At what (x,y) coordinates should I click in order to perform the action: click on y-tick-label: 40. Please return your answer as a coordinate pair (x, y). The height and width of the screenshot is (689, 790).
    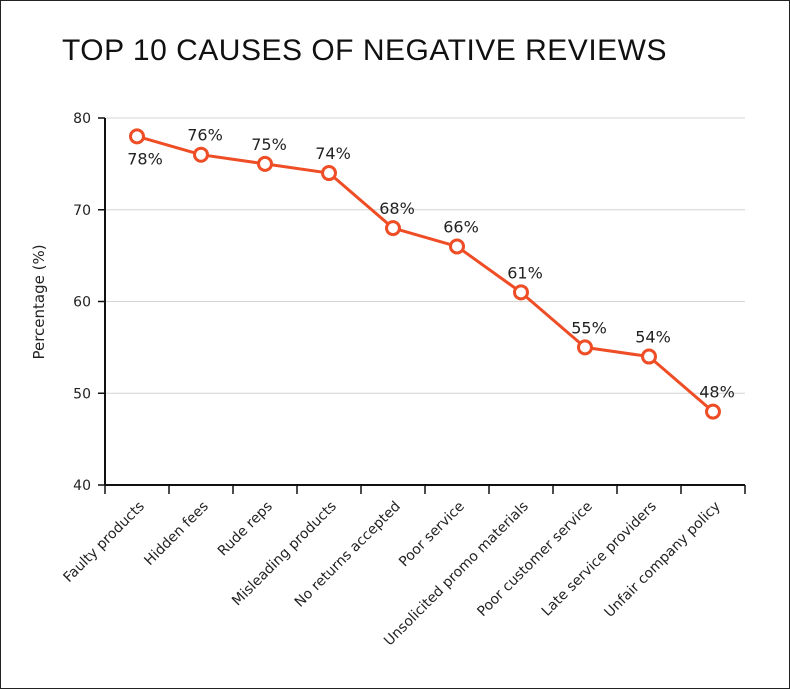
    Looking at the image, I should click on (82, 486).